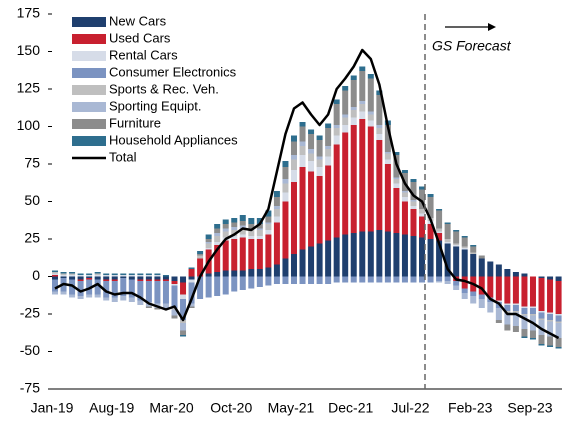  What do you see at coordinates (470, 408) in the screenshot?
I see `x-tick-label: Feb-23` at bounding box center [470, 408].